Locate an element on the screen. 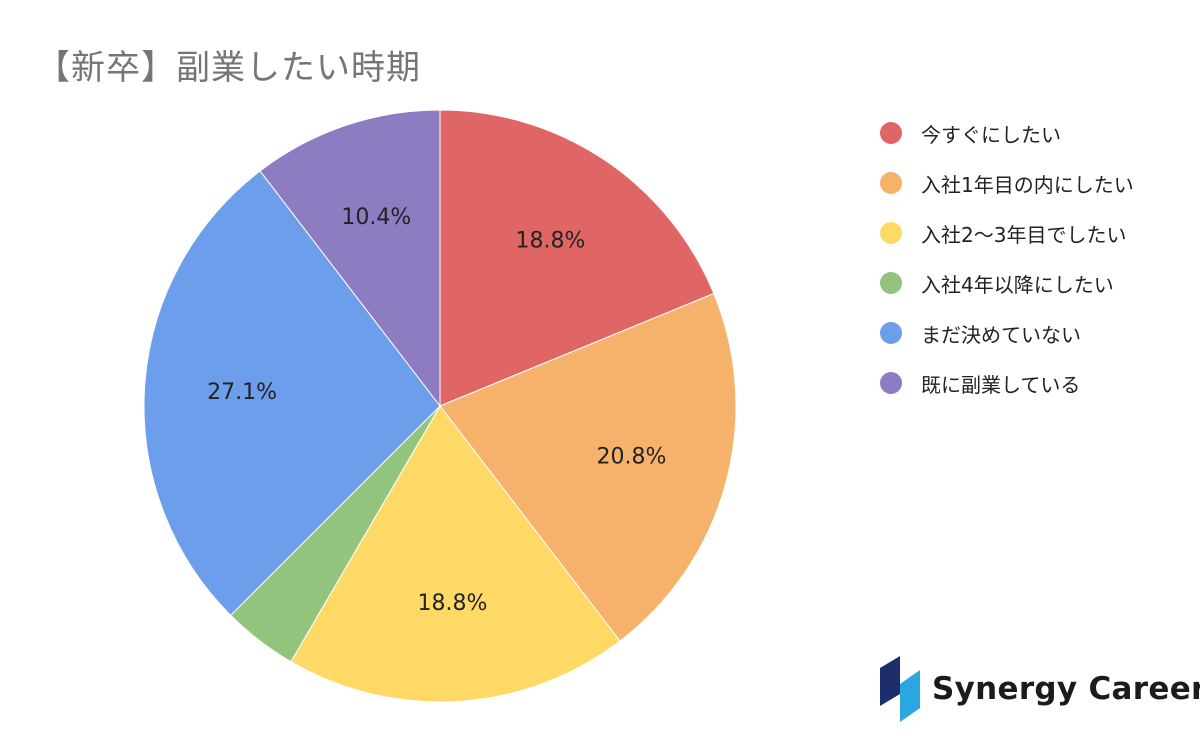 Image resolution: width=1200 pixels, height=742 pixels. slice-label-2: 18.8% is located at coordinates (453, 603).